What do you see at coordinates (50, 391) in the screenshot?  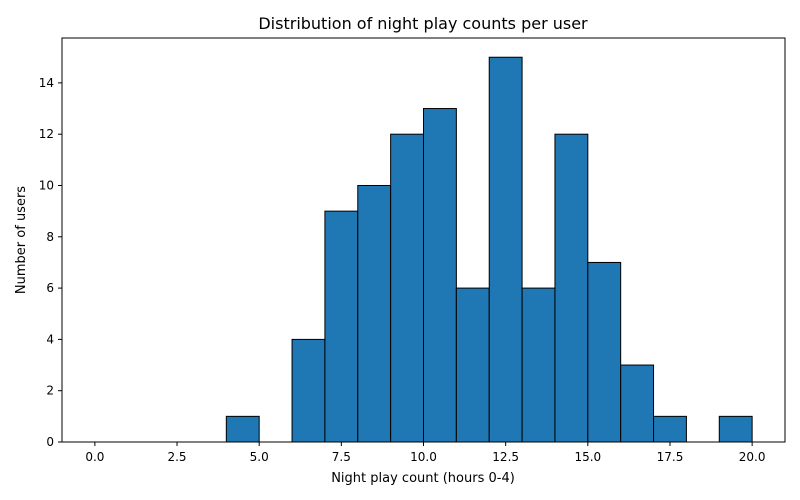 I see `y-tick-label-1: 2` at bounding box center [50, 391].